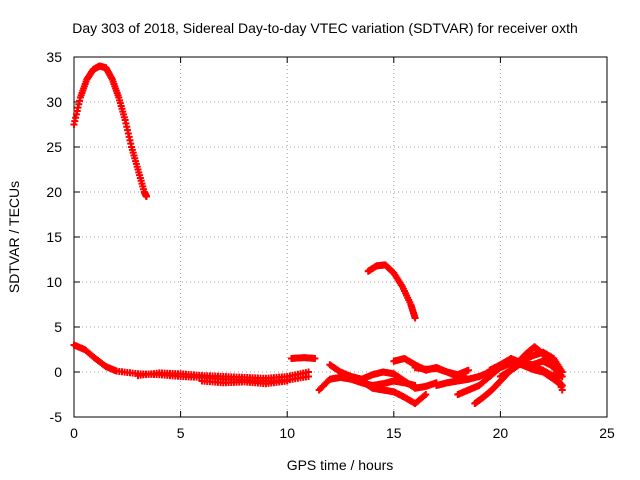 Image resolution: width=640 pixels, height=480 pixels. Describe the element at coordinates (287, 433) in the screenshot. I see `x-tick-label: 10` at that location.